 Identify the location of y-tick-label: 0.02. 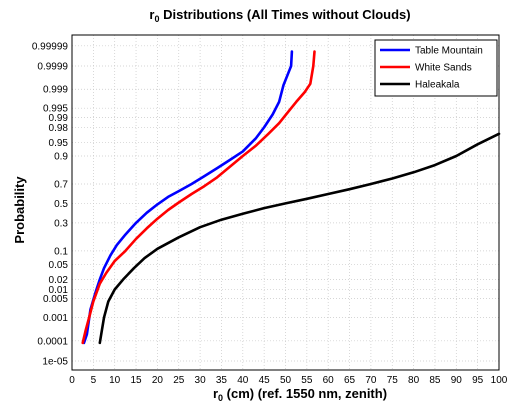
(59, 280).